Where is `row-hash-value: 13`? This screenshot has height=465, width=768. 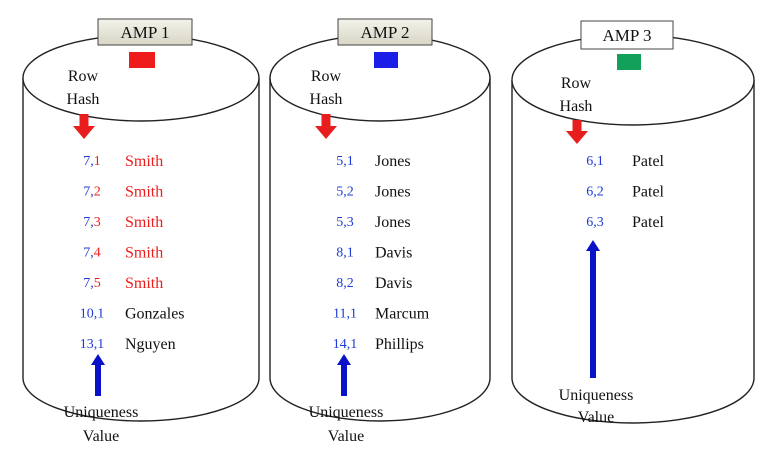
row-hash-value: 13 is located at coordinates (87, 344).